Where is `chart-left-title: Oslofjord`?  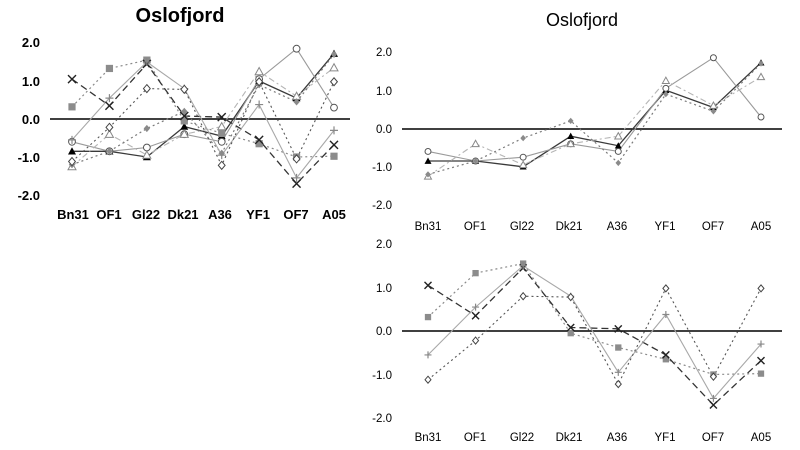
chart-left-title: Oslofjord is located at coordinates (180, 16).